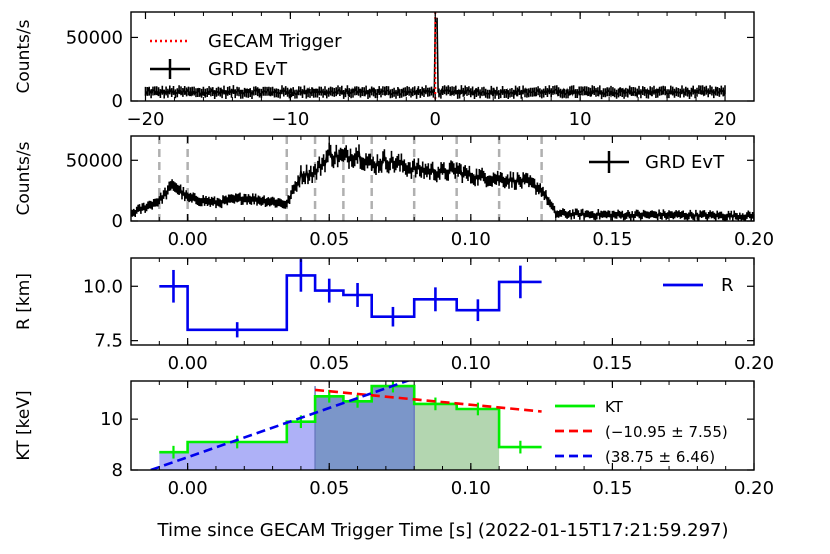 The height and width of the screenshot is (554, 830). I want to click on y-tick-label: 7.5, so click(108, 341).